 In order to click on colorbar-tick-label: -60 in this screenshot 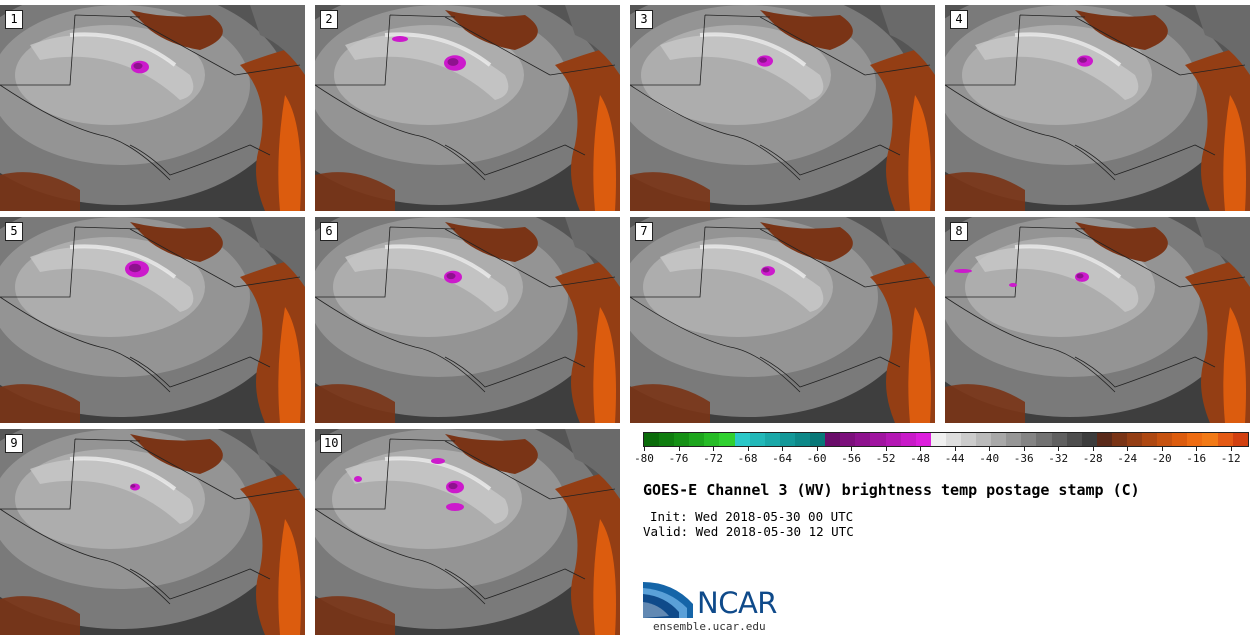, I will do `click(816, 458)`.